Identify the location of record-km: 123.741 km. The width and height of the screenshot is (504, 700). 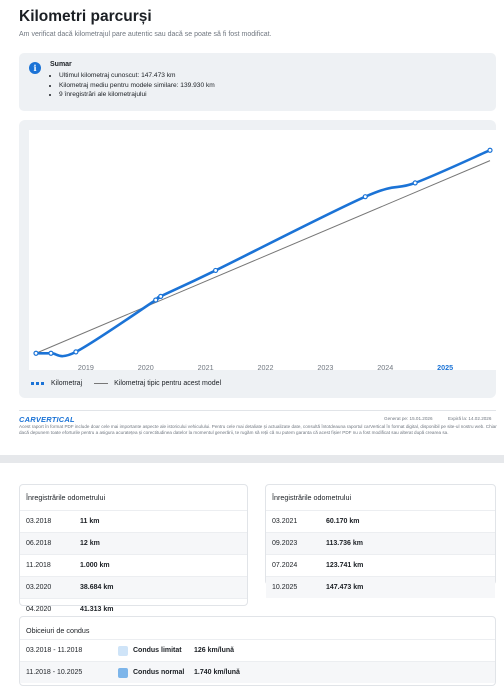
(345, 565).